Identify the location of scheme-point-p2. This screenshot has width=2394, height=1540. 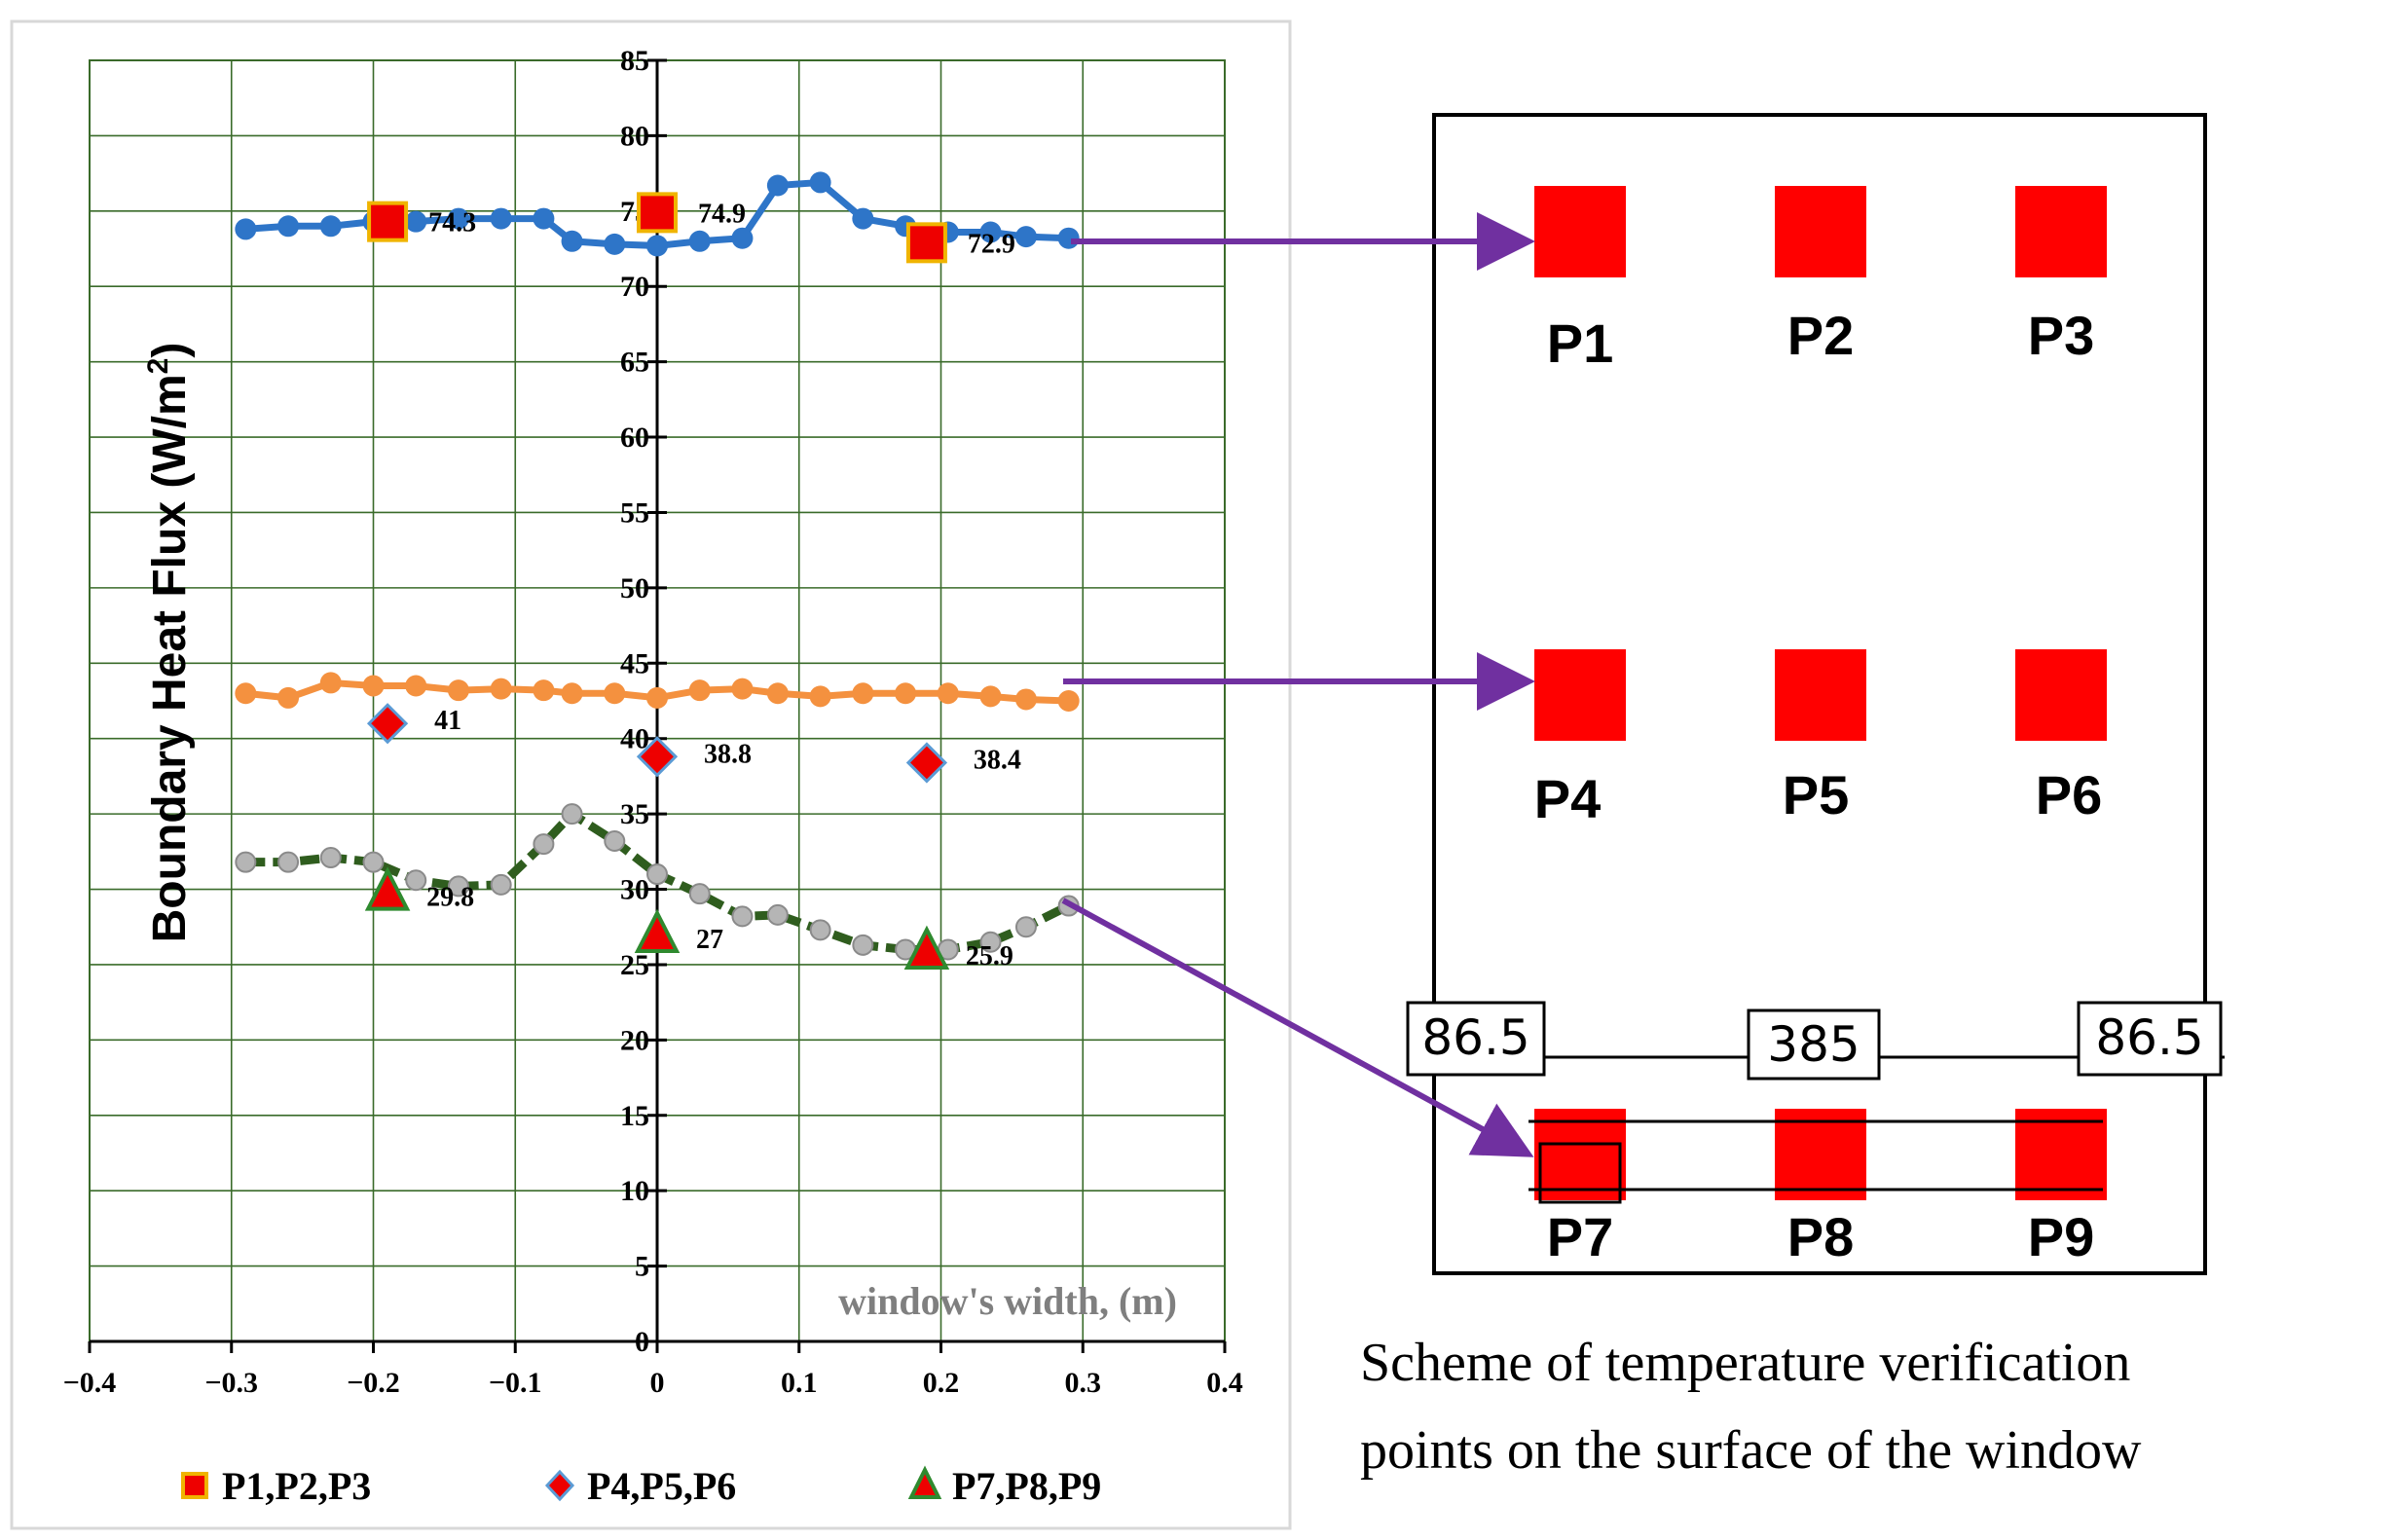
(1820, 232).